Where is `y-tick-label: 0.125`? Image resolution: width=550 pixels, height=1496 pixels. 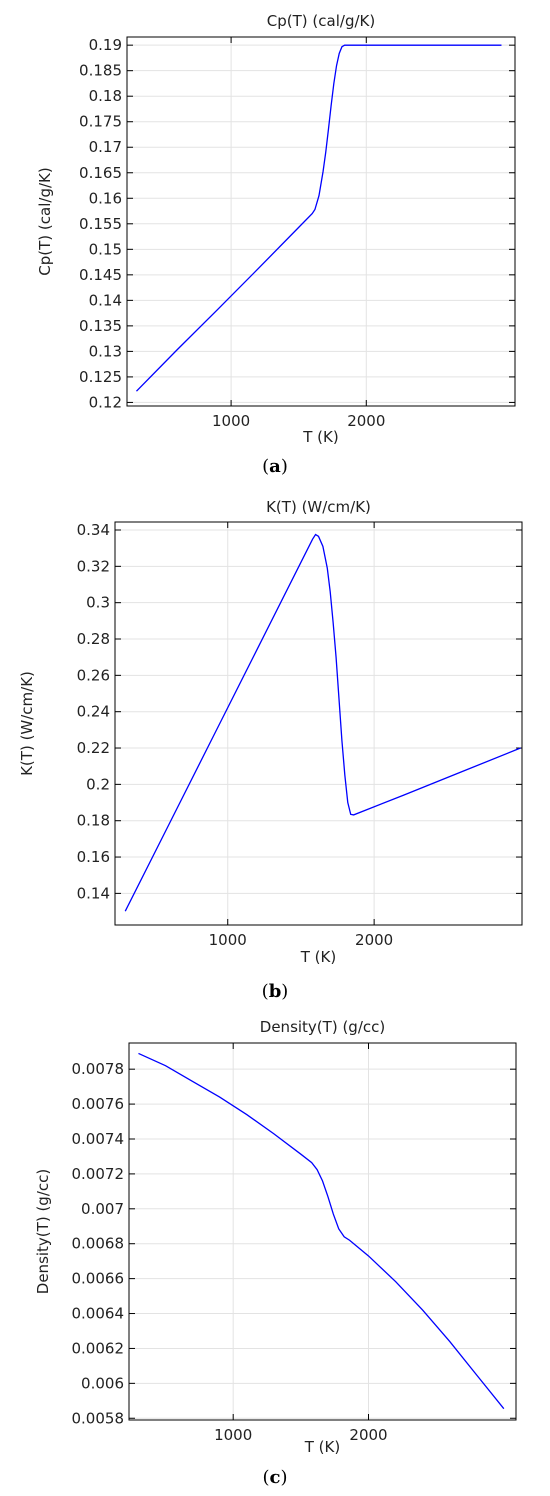 y-tick-label: 0.125 is located at coordinates (100, 377).